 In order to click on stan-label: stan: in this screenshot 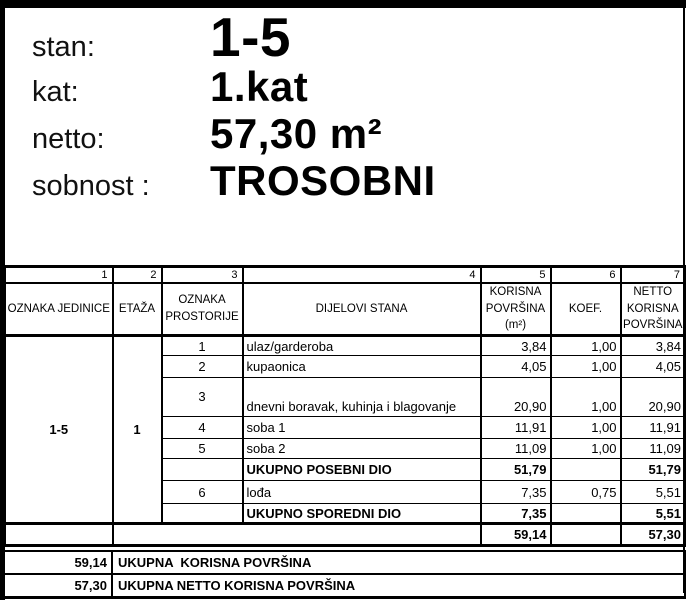, I will do `click(63, 47)`.